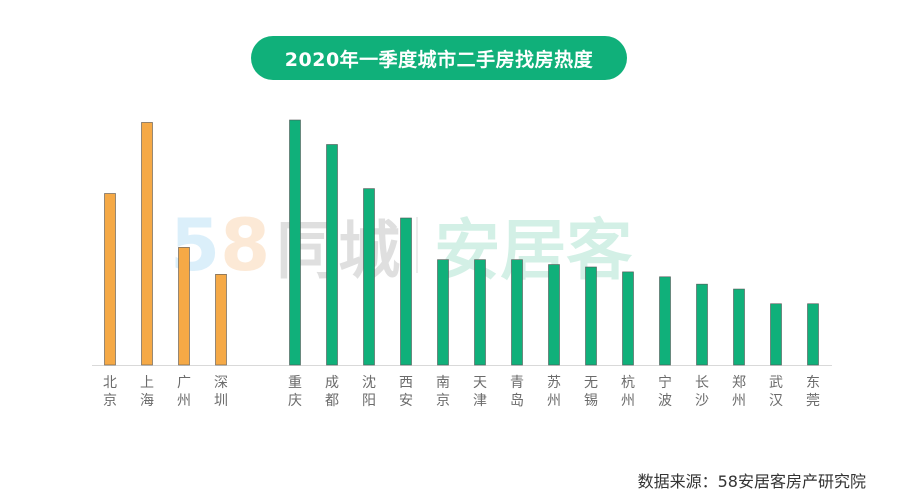 Image resolution: width=900 pixels, height=500 pixels. I want to click on x-tick-label: 北京, so click(110, 392).